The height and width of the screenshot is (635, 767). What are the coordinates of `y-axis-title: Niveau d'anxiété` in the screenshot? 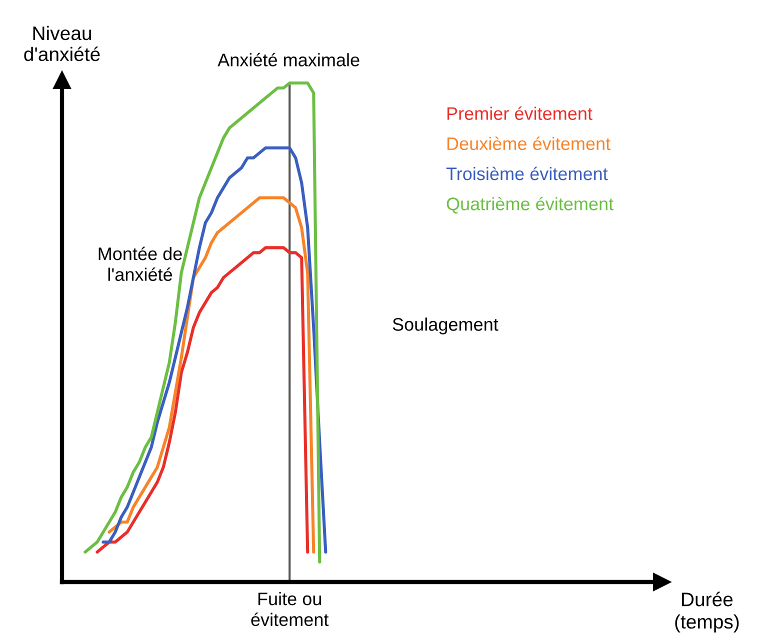 It's located at (62, 44).